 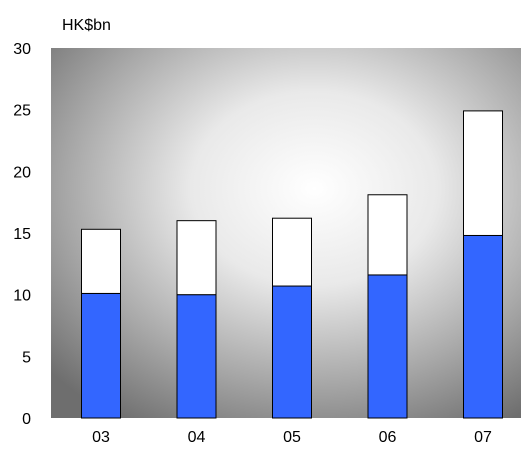 I want to click on y-tick-label: 25, so click(x=22, y=111).